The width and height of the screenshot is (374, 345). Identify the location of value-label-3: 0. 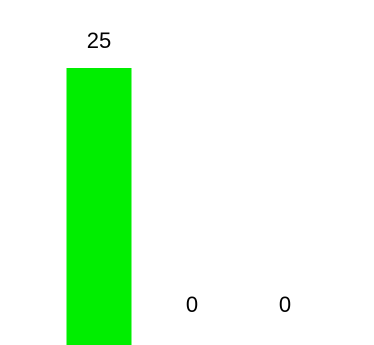
(285, 304).